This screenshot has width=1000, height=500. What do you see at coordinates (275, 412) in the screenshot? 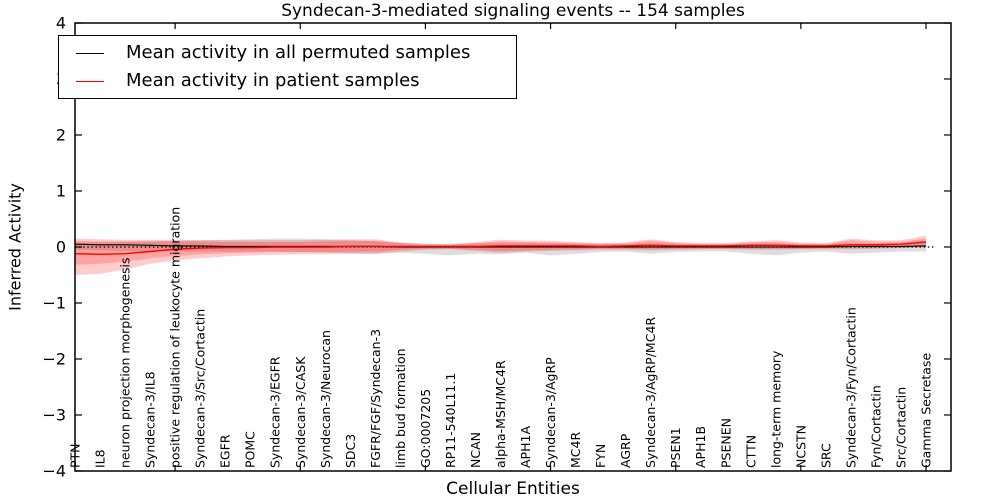
I see `x-category-label: Syndecan-3/EGFR` at bounding box center [275, 412].